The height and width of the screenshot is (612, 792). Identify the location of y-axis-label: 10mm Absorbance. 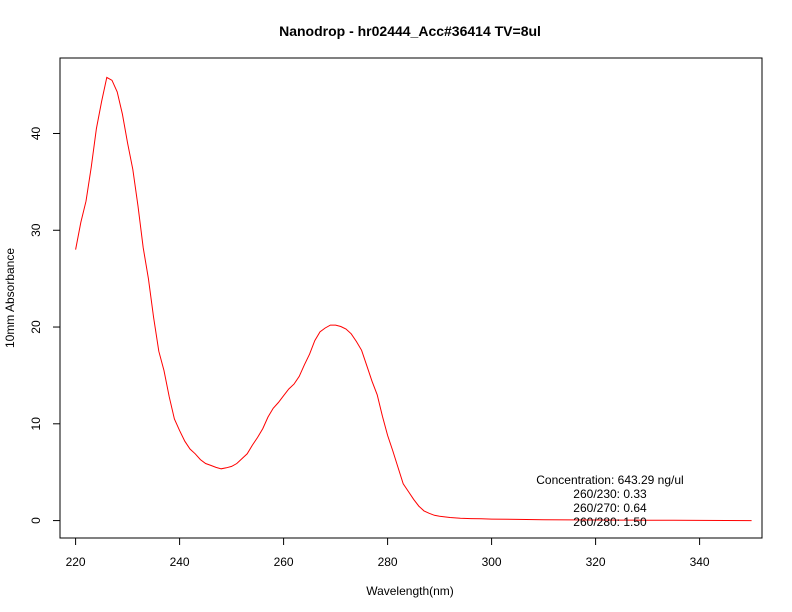
(10, 298).